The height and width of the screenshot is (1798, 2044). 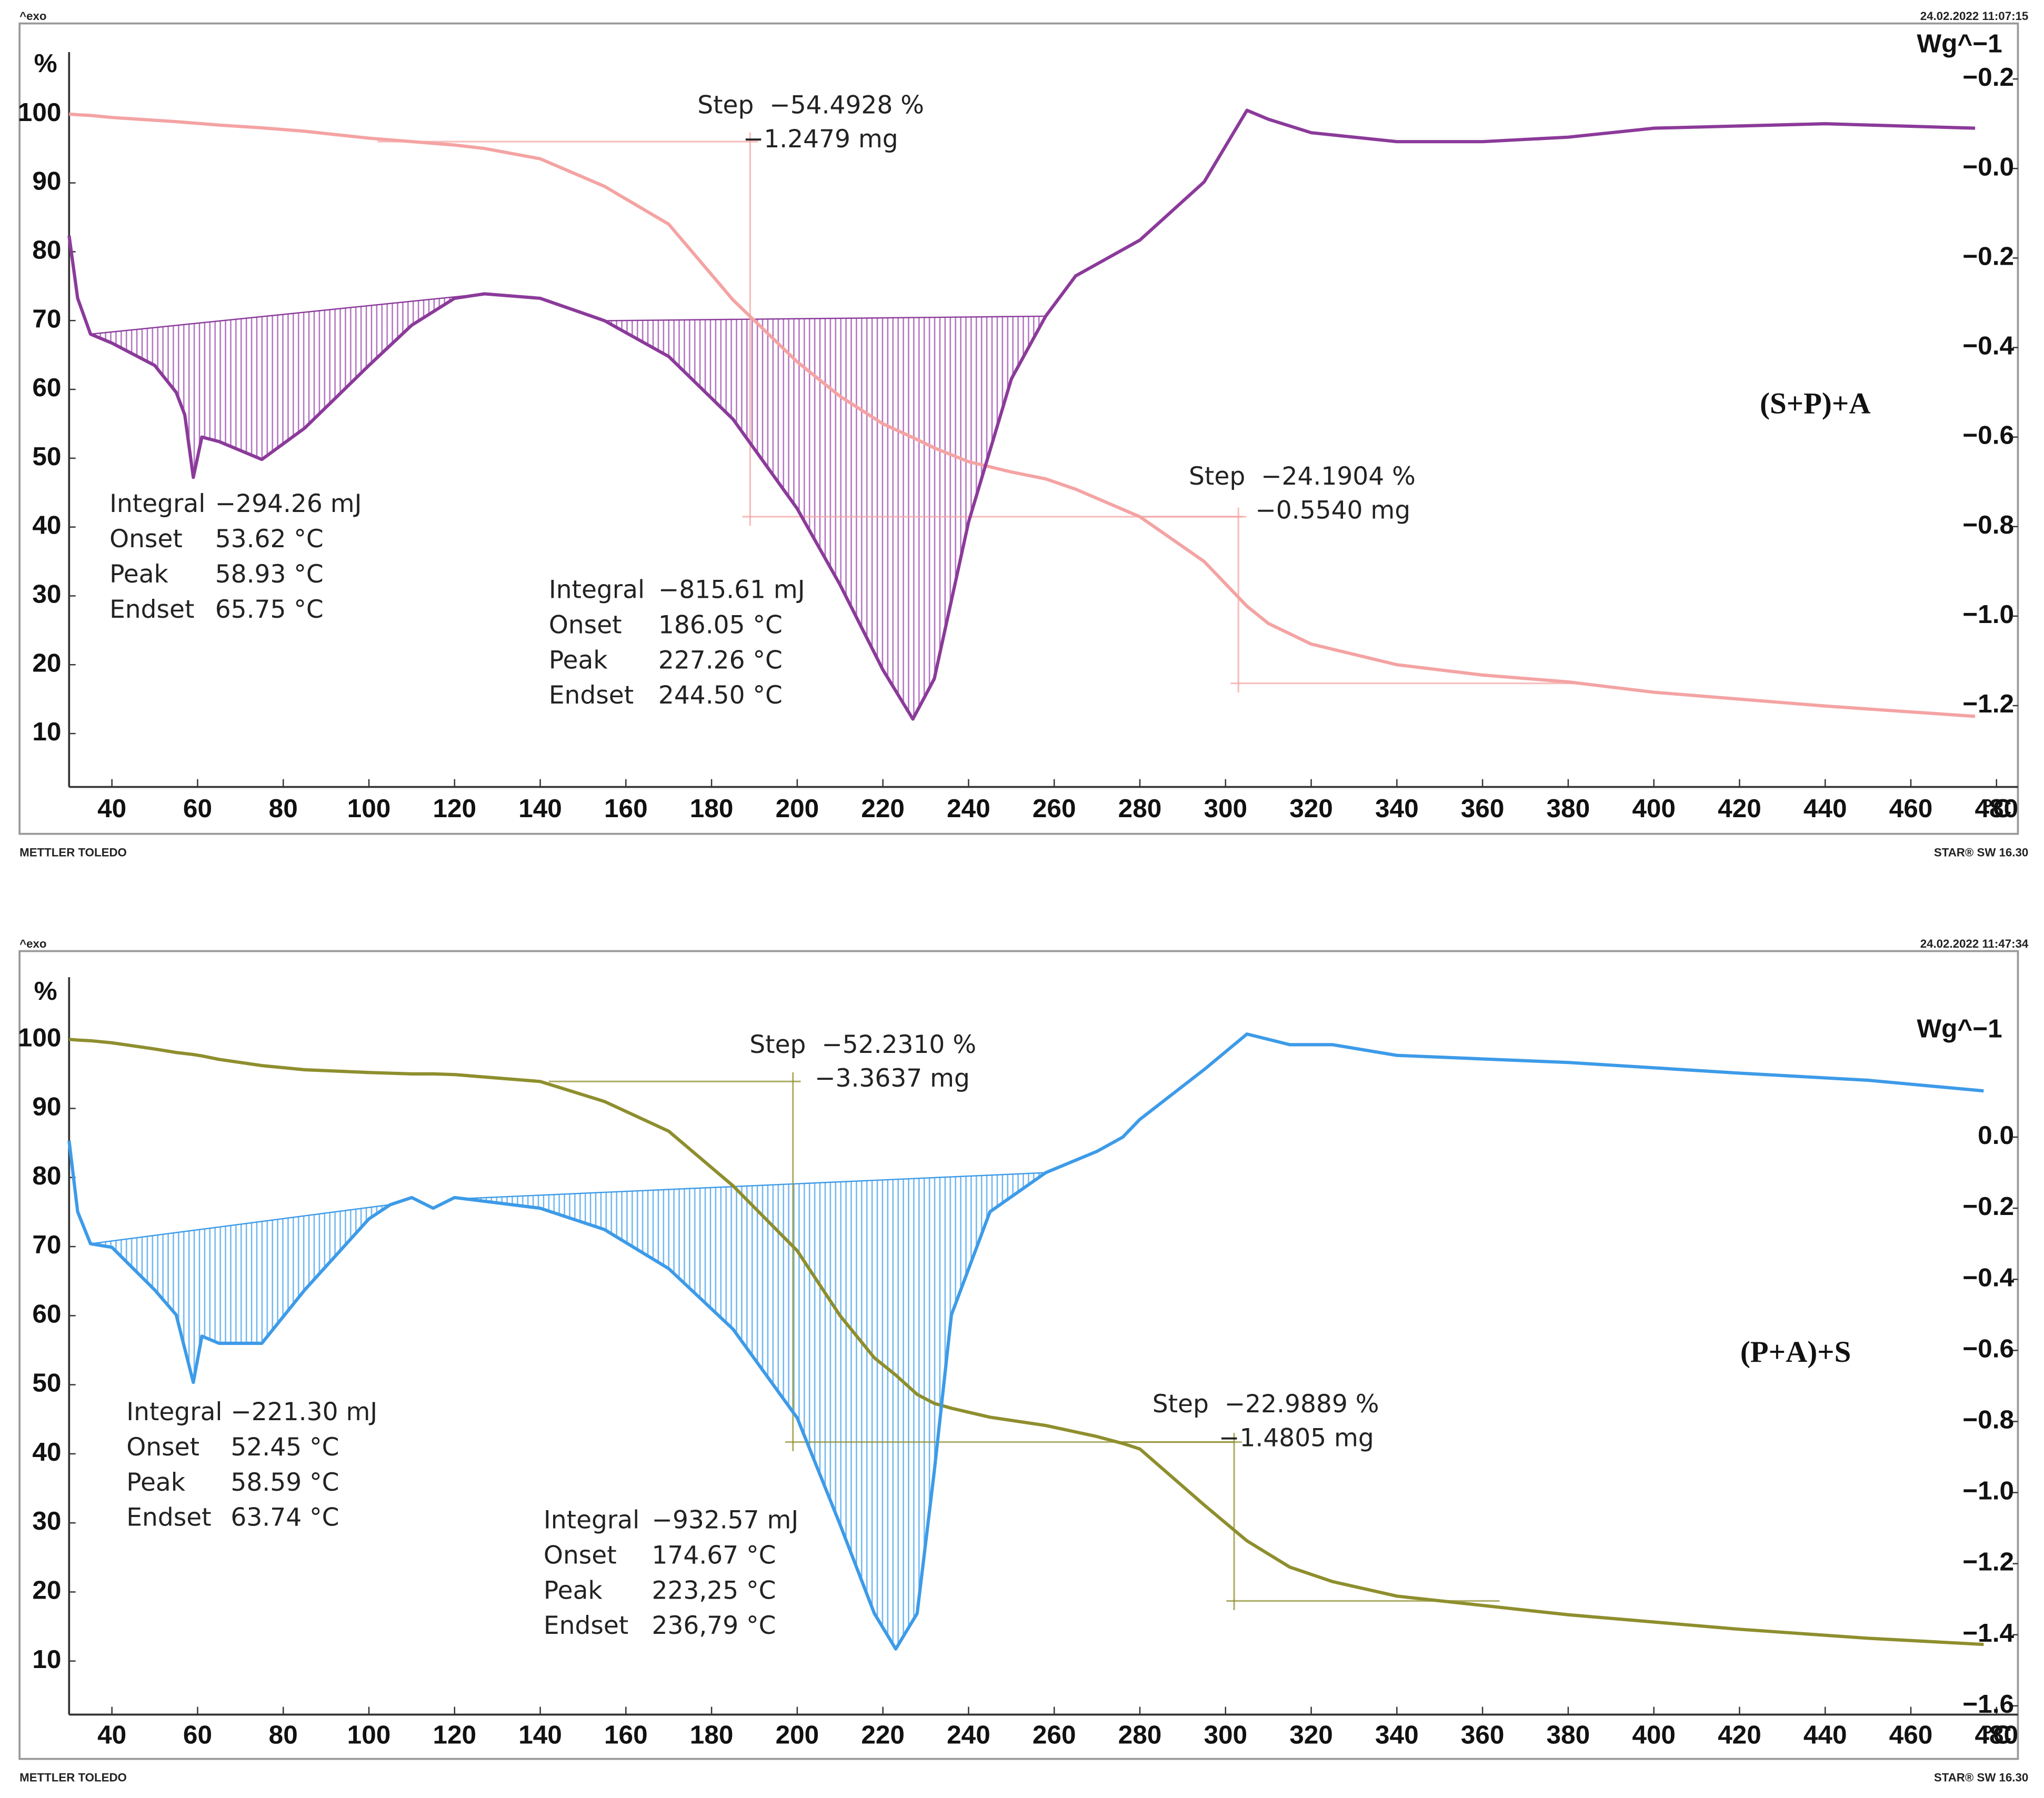 What do you see at coordinates (968, 1735) in the screenshot?
I see `x-tick-label: 240` at bounding box center [968, 1735].